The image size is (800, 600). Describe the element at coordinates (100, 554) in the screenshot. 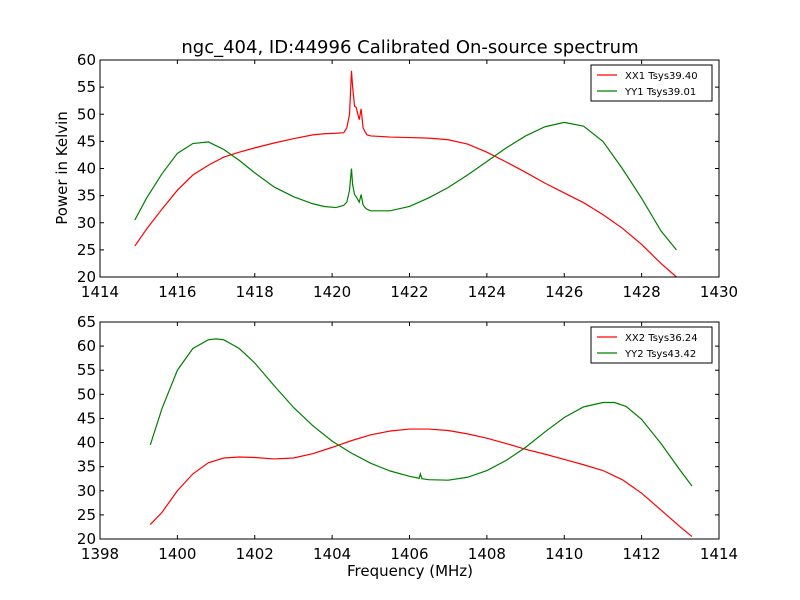

I see `x-tick-label: 1398` at that location.